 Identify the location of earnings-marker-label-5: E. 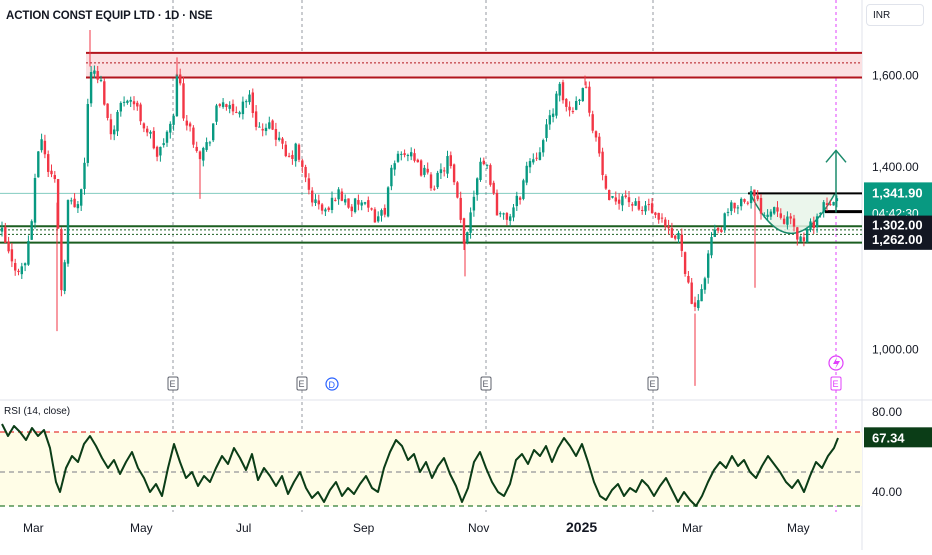
(836, 384).